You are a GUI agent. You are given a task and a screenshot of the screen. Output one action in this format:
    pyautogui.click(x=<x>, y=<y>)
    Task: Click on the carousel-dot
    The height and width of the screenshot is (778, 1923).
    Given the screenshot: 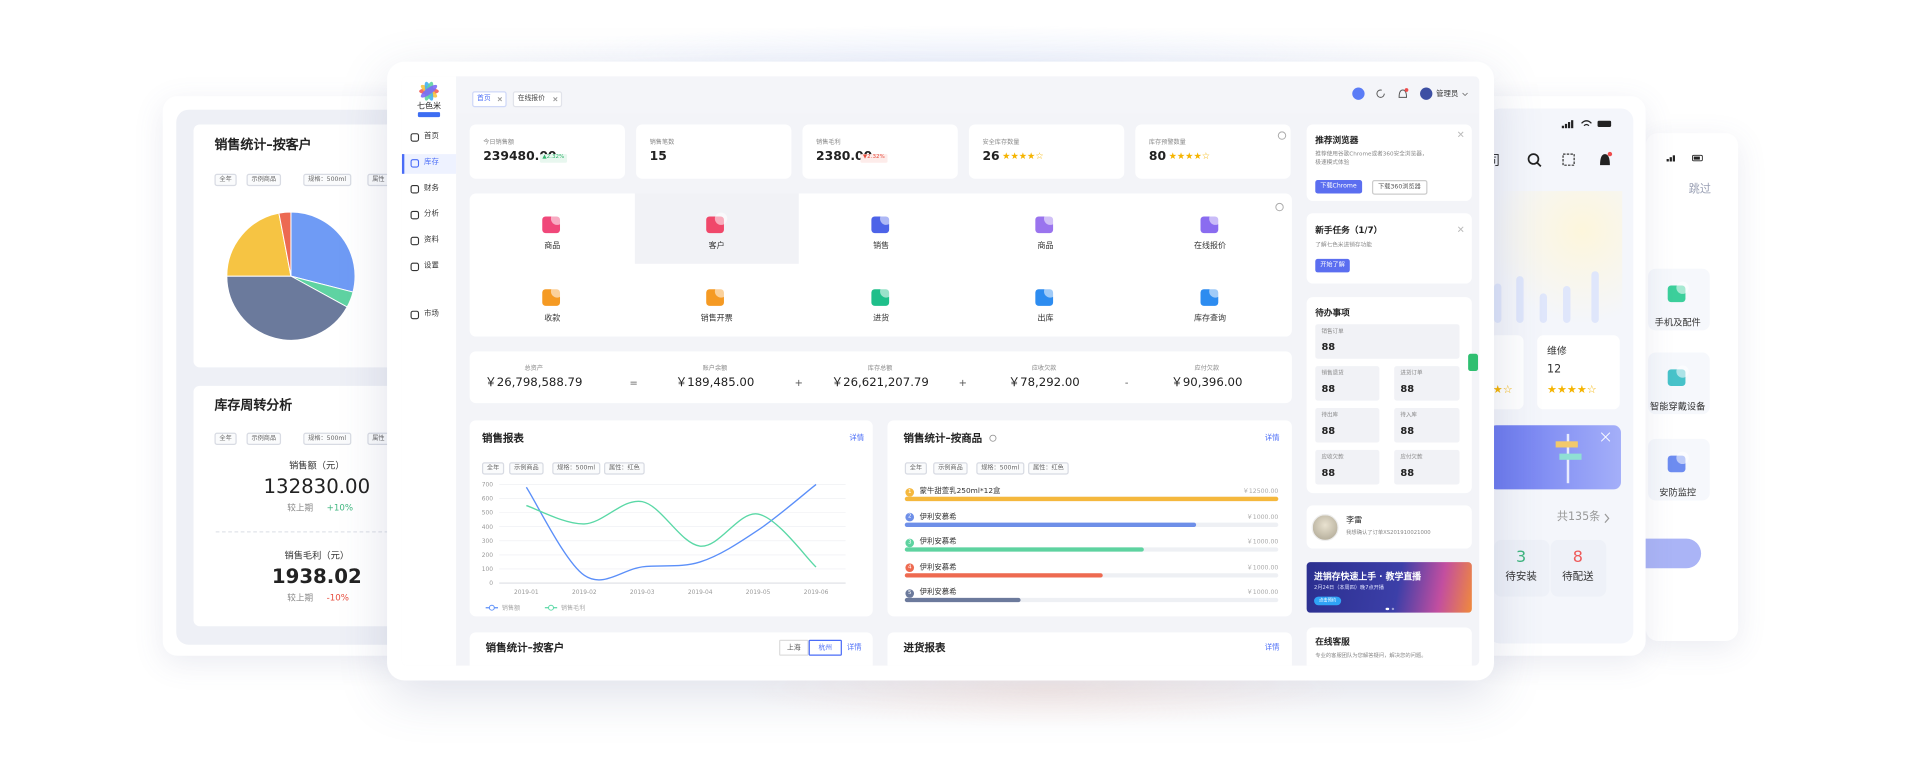 What is the action you would take?
    pyautogui.click(x=1393, y=609)
    